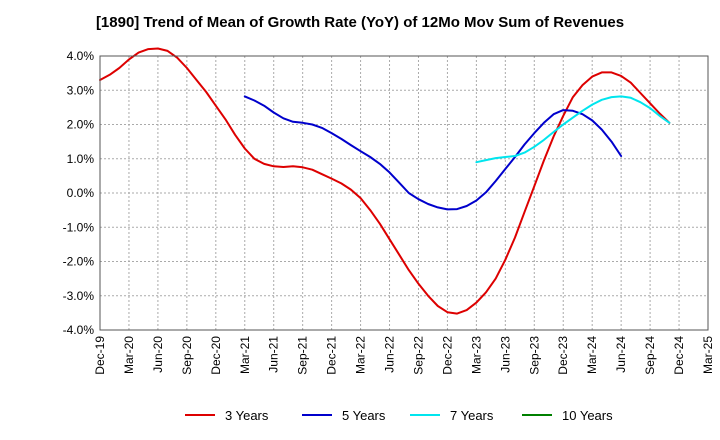  I want to click on x-tick-label: Jun-24, so click(621, 354).